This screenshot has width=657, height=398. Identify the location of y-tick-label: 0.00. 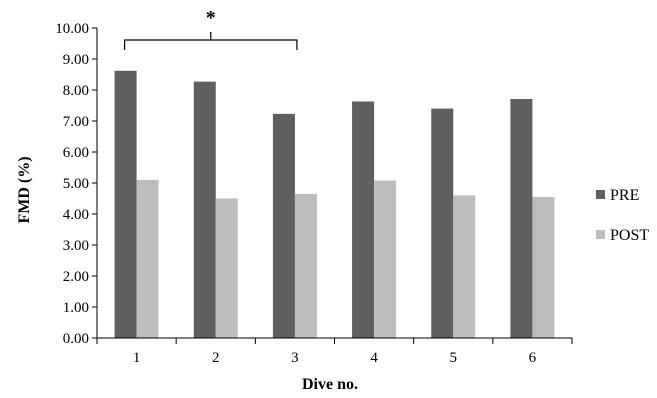
(76, 339).